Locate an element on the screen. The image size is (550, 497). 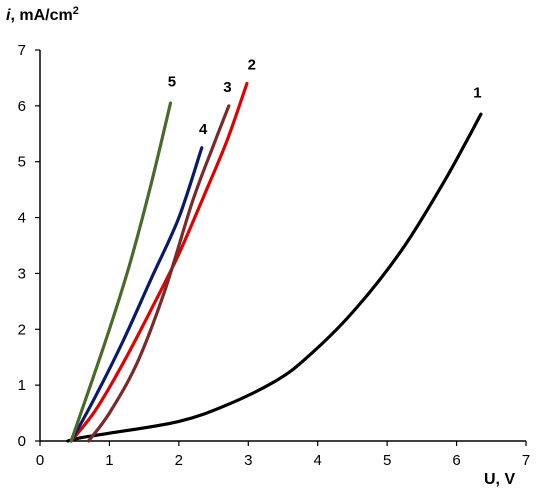
series-5-line is located at coordinates (121, 272).